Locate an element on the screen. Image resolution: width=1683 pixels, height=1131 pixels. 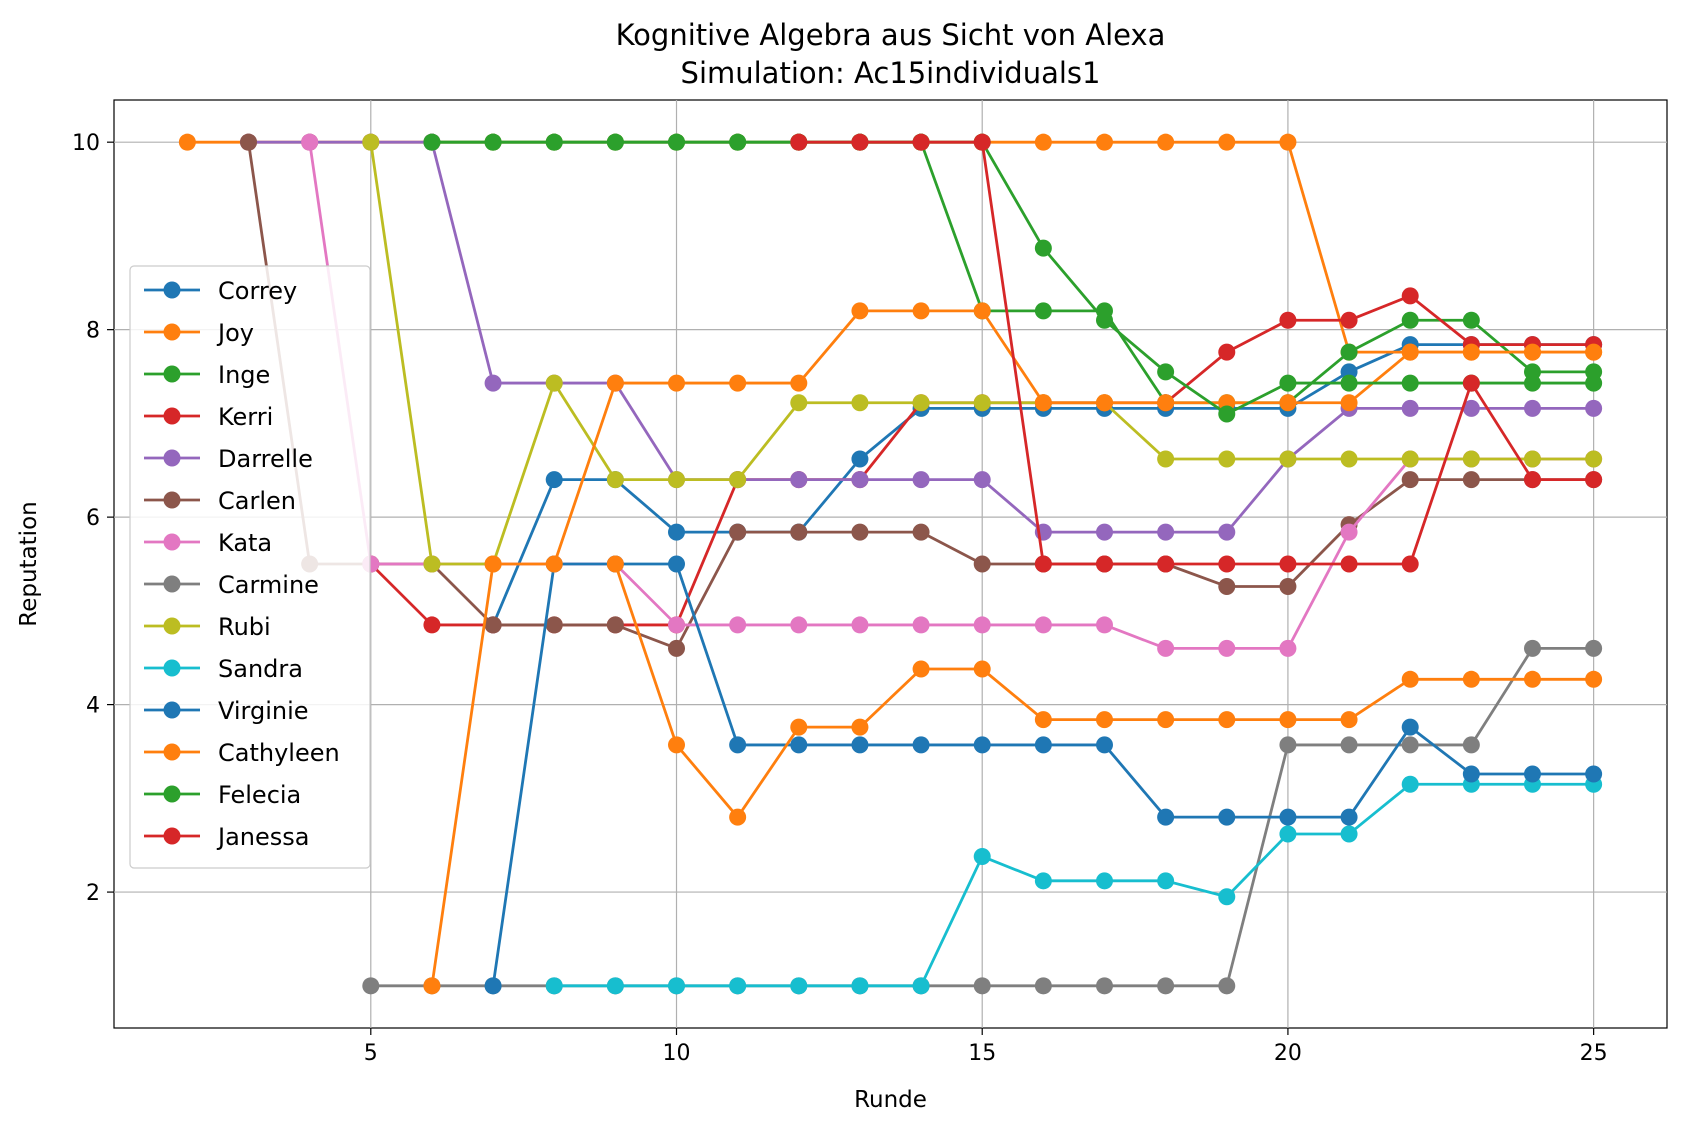
legend-label: Inge is located at coordinates (244, 375).